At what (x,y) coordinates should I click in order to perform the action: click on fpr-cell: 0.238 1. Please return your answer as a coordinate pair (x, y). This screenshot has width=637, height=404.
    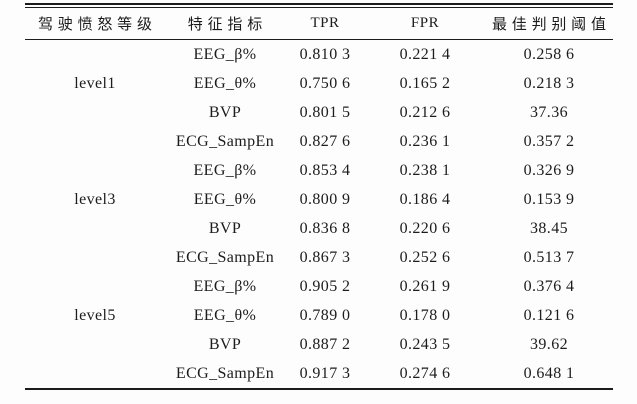
    Looking at the image, I should click on (425, 170).